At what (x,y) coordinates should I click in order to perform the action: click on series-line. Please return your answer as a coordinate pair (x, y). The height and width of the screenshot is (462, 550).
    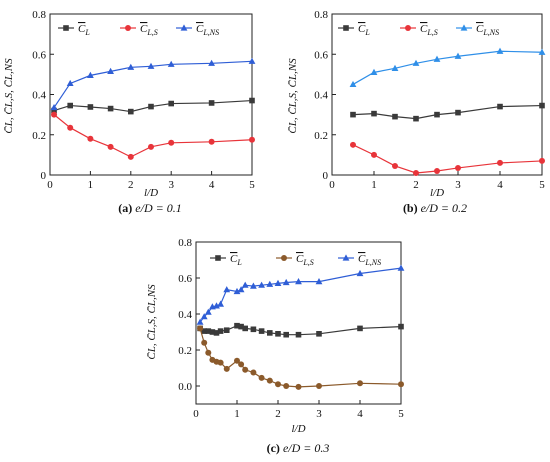
    Looking at the image, I should click on (447, 159).